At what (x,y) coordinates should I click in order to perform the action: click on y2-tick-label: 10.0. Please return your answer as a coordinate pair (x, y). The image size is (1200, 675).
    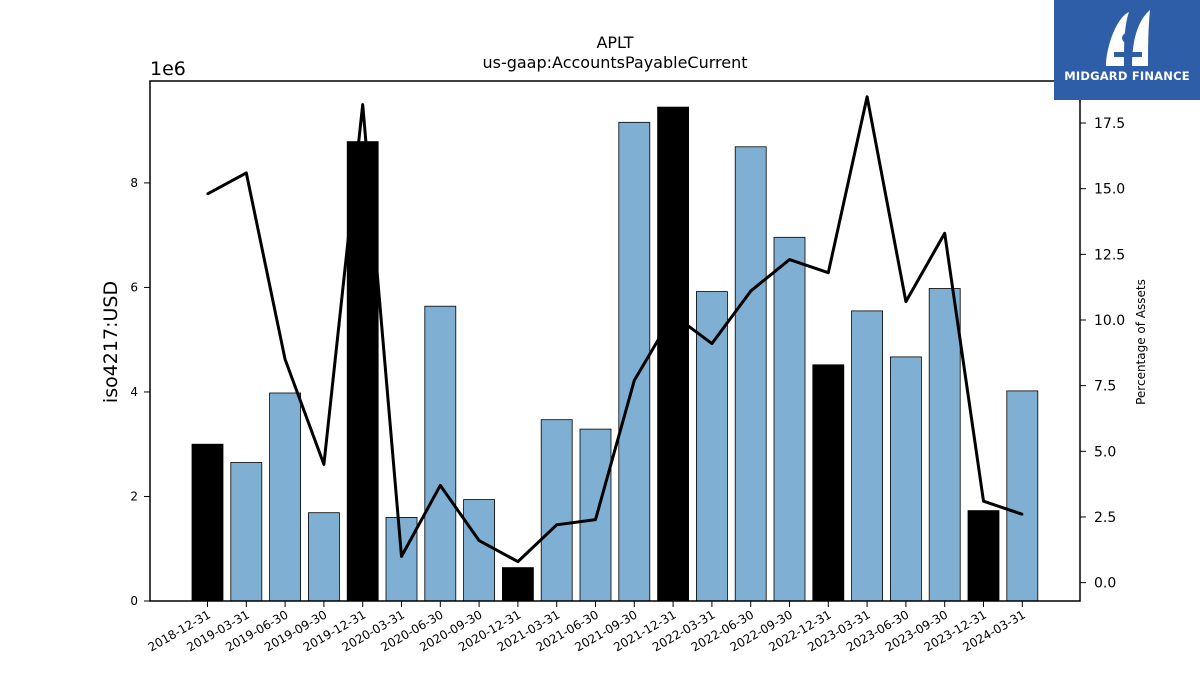
    Looking at the image, I should click on (1109, 321).